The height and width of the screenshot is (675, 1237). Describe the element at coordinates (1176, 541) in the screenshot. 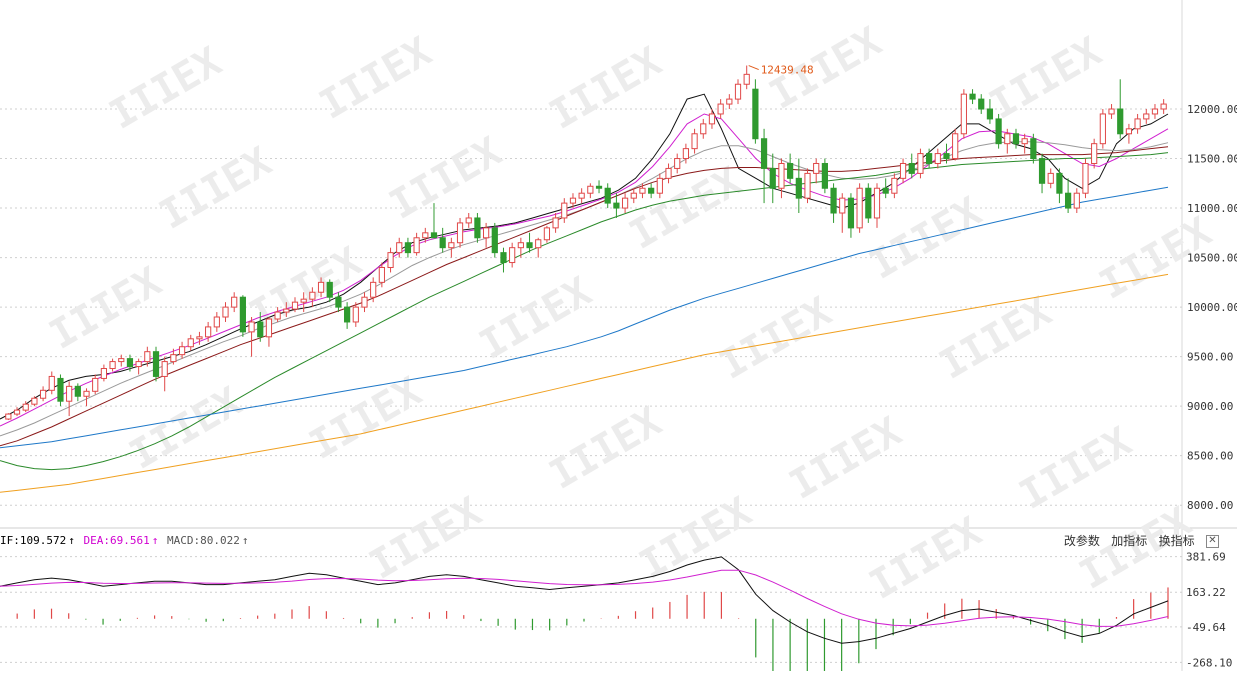

I see `switch-indicator-button: 换指标` at that location.